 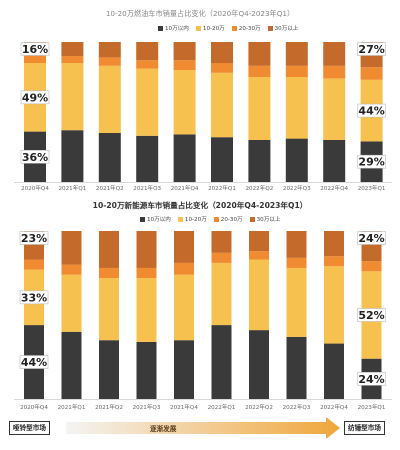 What do you see at coordinates (35, 157) in the screenshot?
I see `annotation-label: 36%` at bounding box center [35, 157].